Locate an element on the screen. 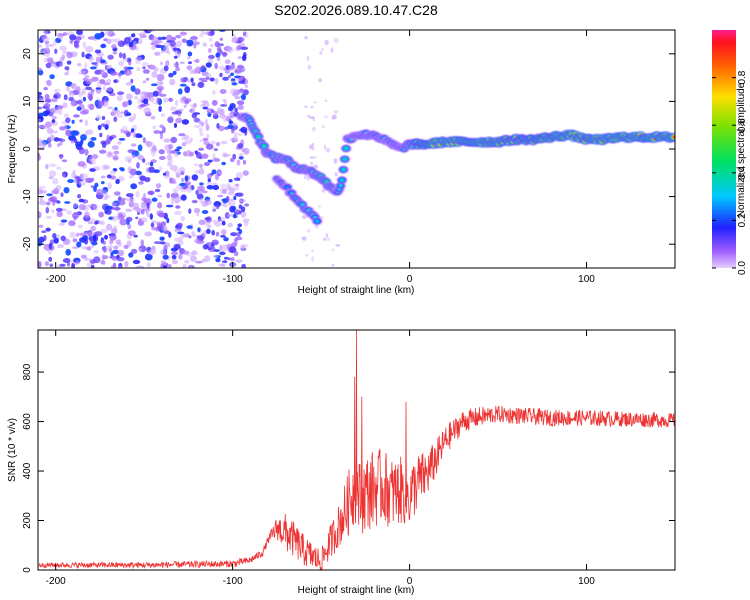  colorbar-tick-label: 0.4 is located at coordinates (742, 172).